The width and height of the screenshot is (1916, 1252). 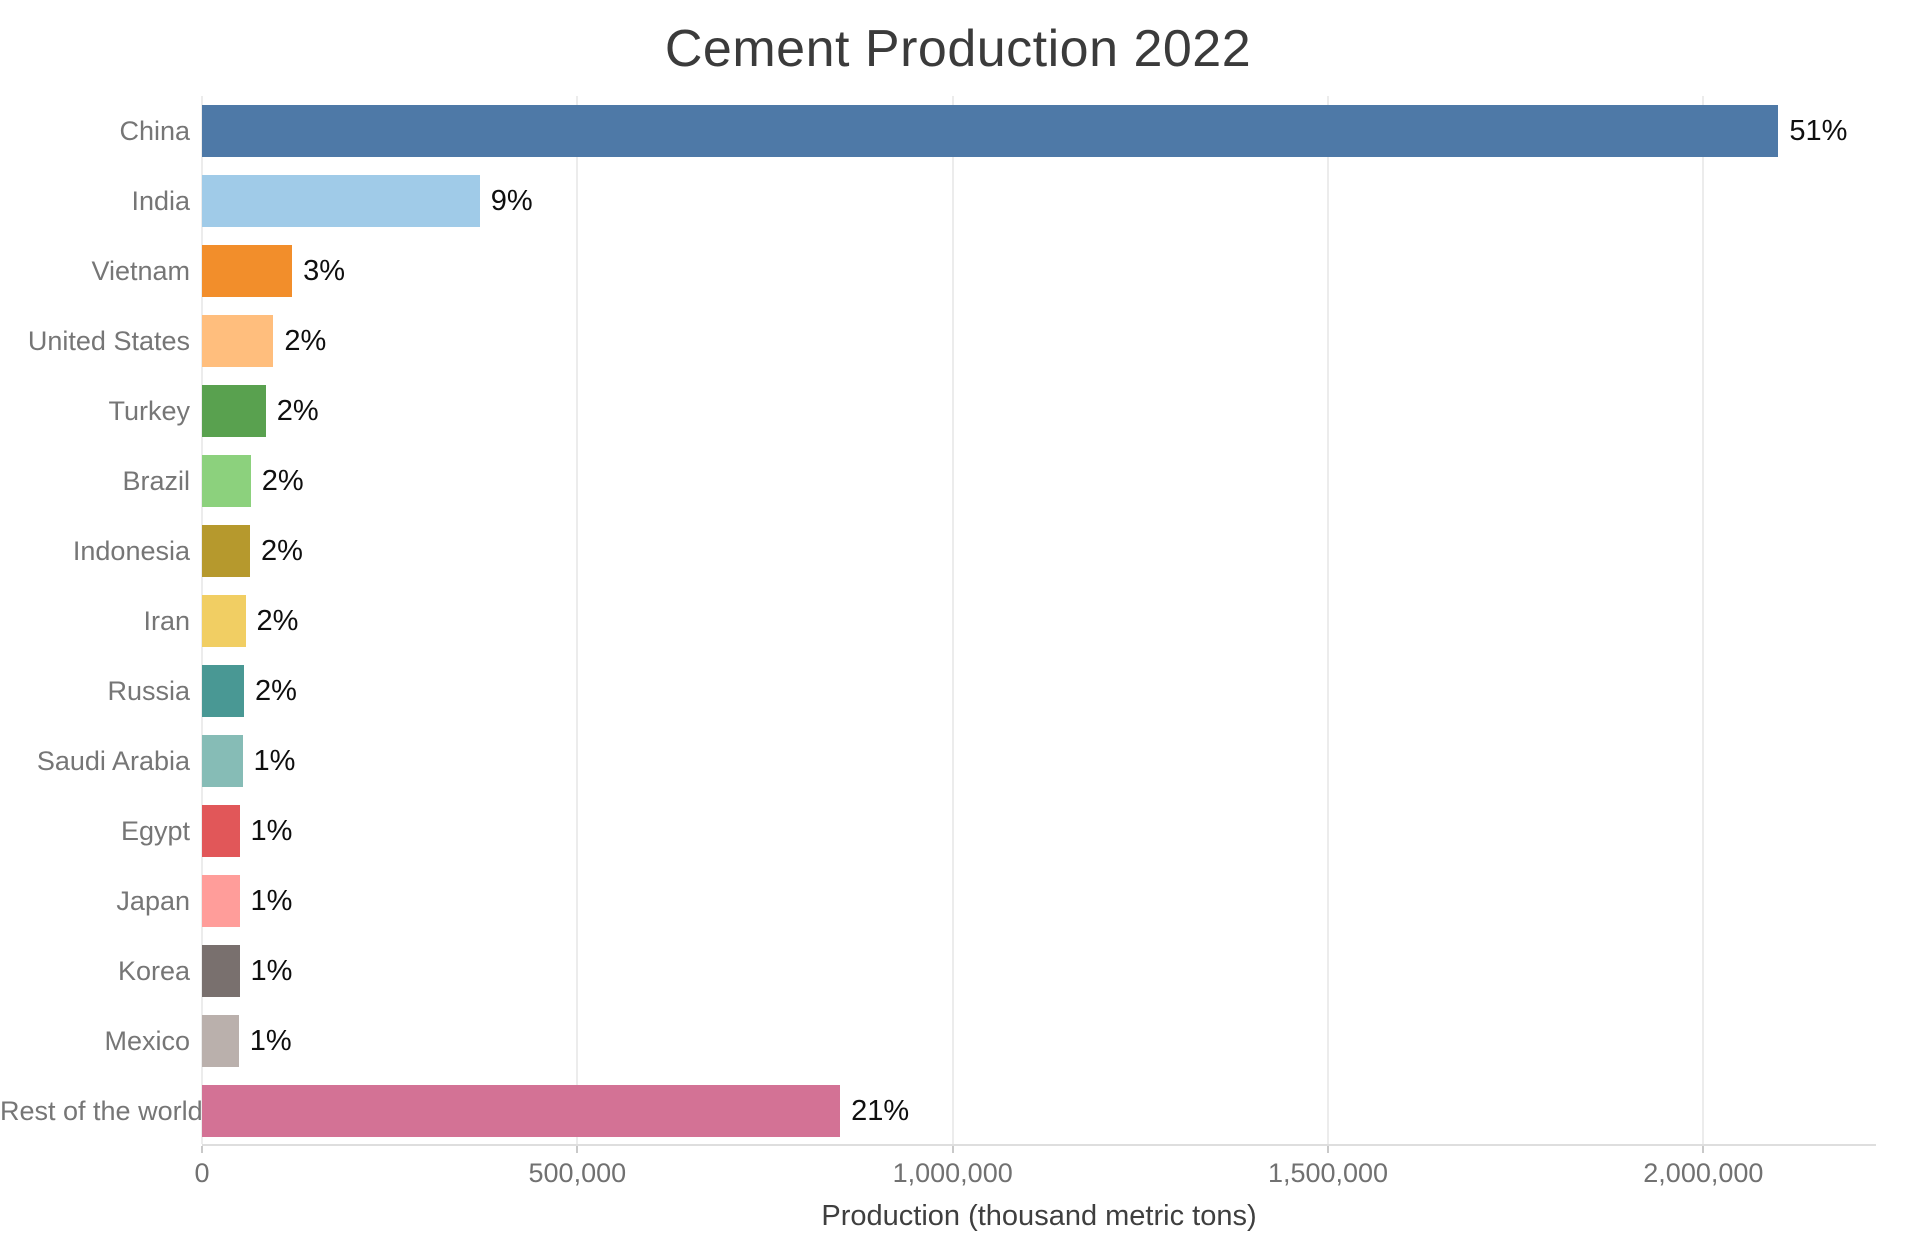 I want to click on category-label: Brazil, so click(x=156, y=480).